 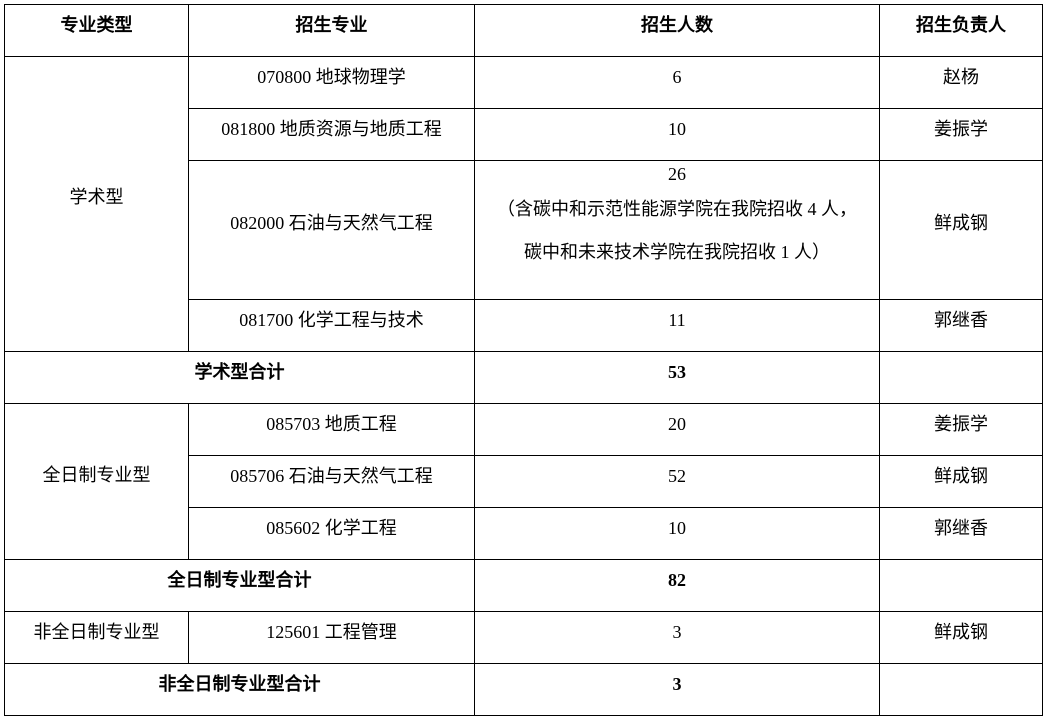 What do you see at coordinates (331, 30) in the screenshot?
I see `header-major: 招生专业` at bounding box center [331, 30].